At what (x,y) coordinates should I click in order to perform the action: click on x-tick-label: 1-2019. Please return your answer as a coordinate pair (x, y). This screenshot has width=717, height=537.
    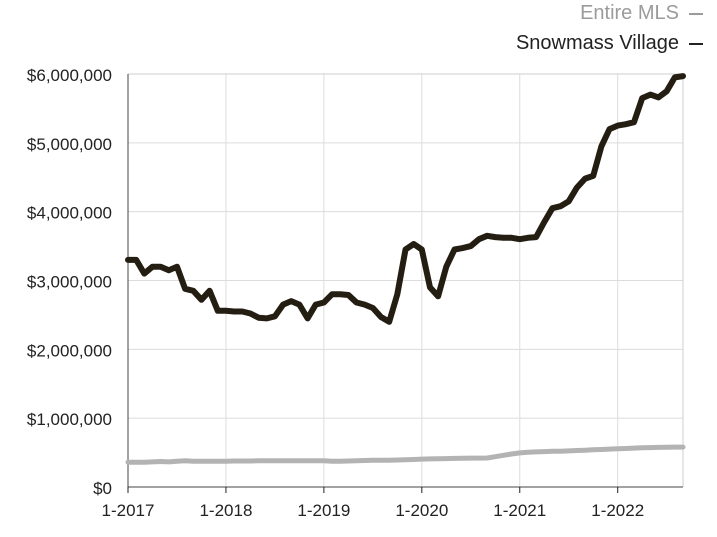
    Looking at the image, I should click on (323, 510).